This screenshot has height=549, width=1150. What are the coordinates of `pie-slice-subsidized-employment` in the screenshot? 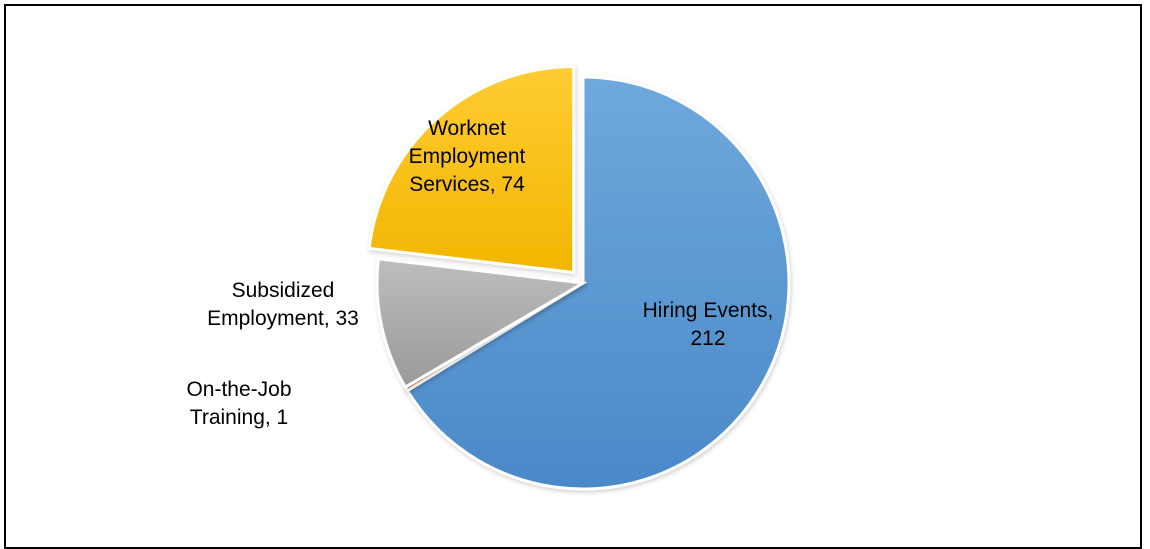 It's located at (481, 323).